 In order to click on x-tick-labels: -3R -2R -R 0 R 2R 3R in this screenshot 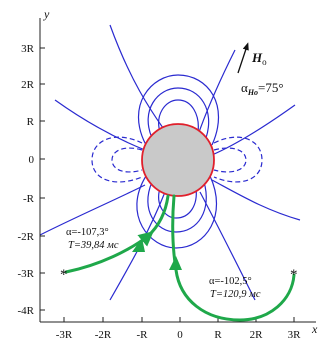, I will do `click(178, 335)`.